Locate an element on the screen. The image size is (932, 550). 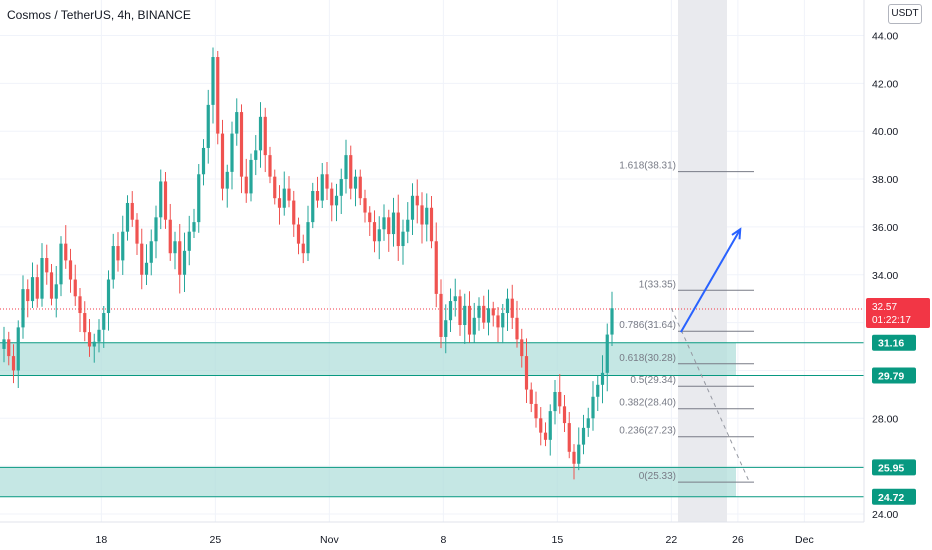
fib-level-label: 0(25.33) is located at coordinates (657, 476).